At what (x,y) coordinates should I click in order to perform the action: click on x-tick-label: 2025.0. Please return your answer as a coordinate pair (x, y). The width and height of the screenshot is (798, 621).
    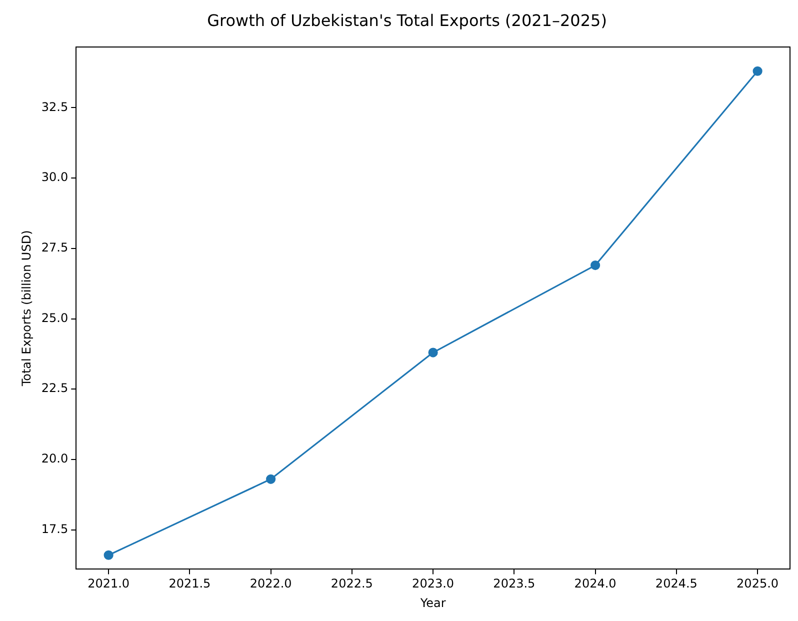
    Looking at the image, I should click on (757, 583).